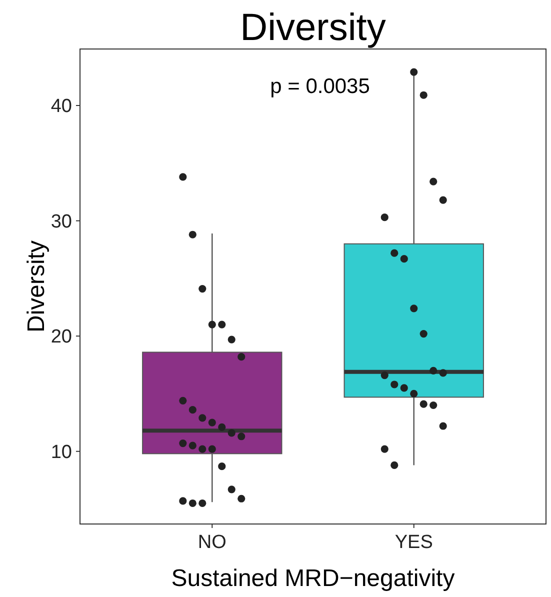 The image size is (551, 597). What do you see at coordinates (61, 221) in the screenshot?
I see `y-tick-label: 30` at bounding box center [61, 221].